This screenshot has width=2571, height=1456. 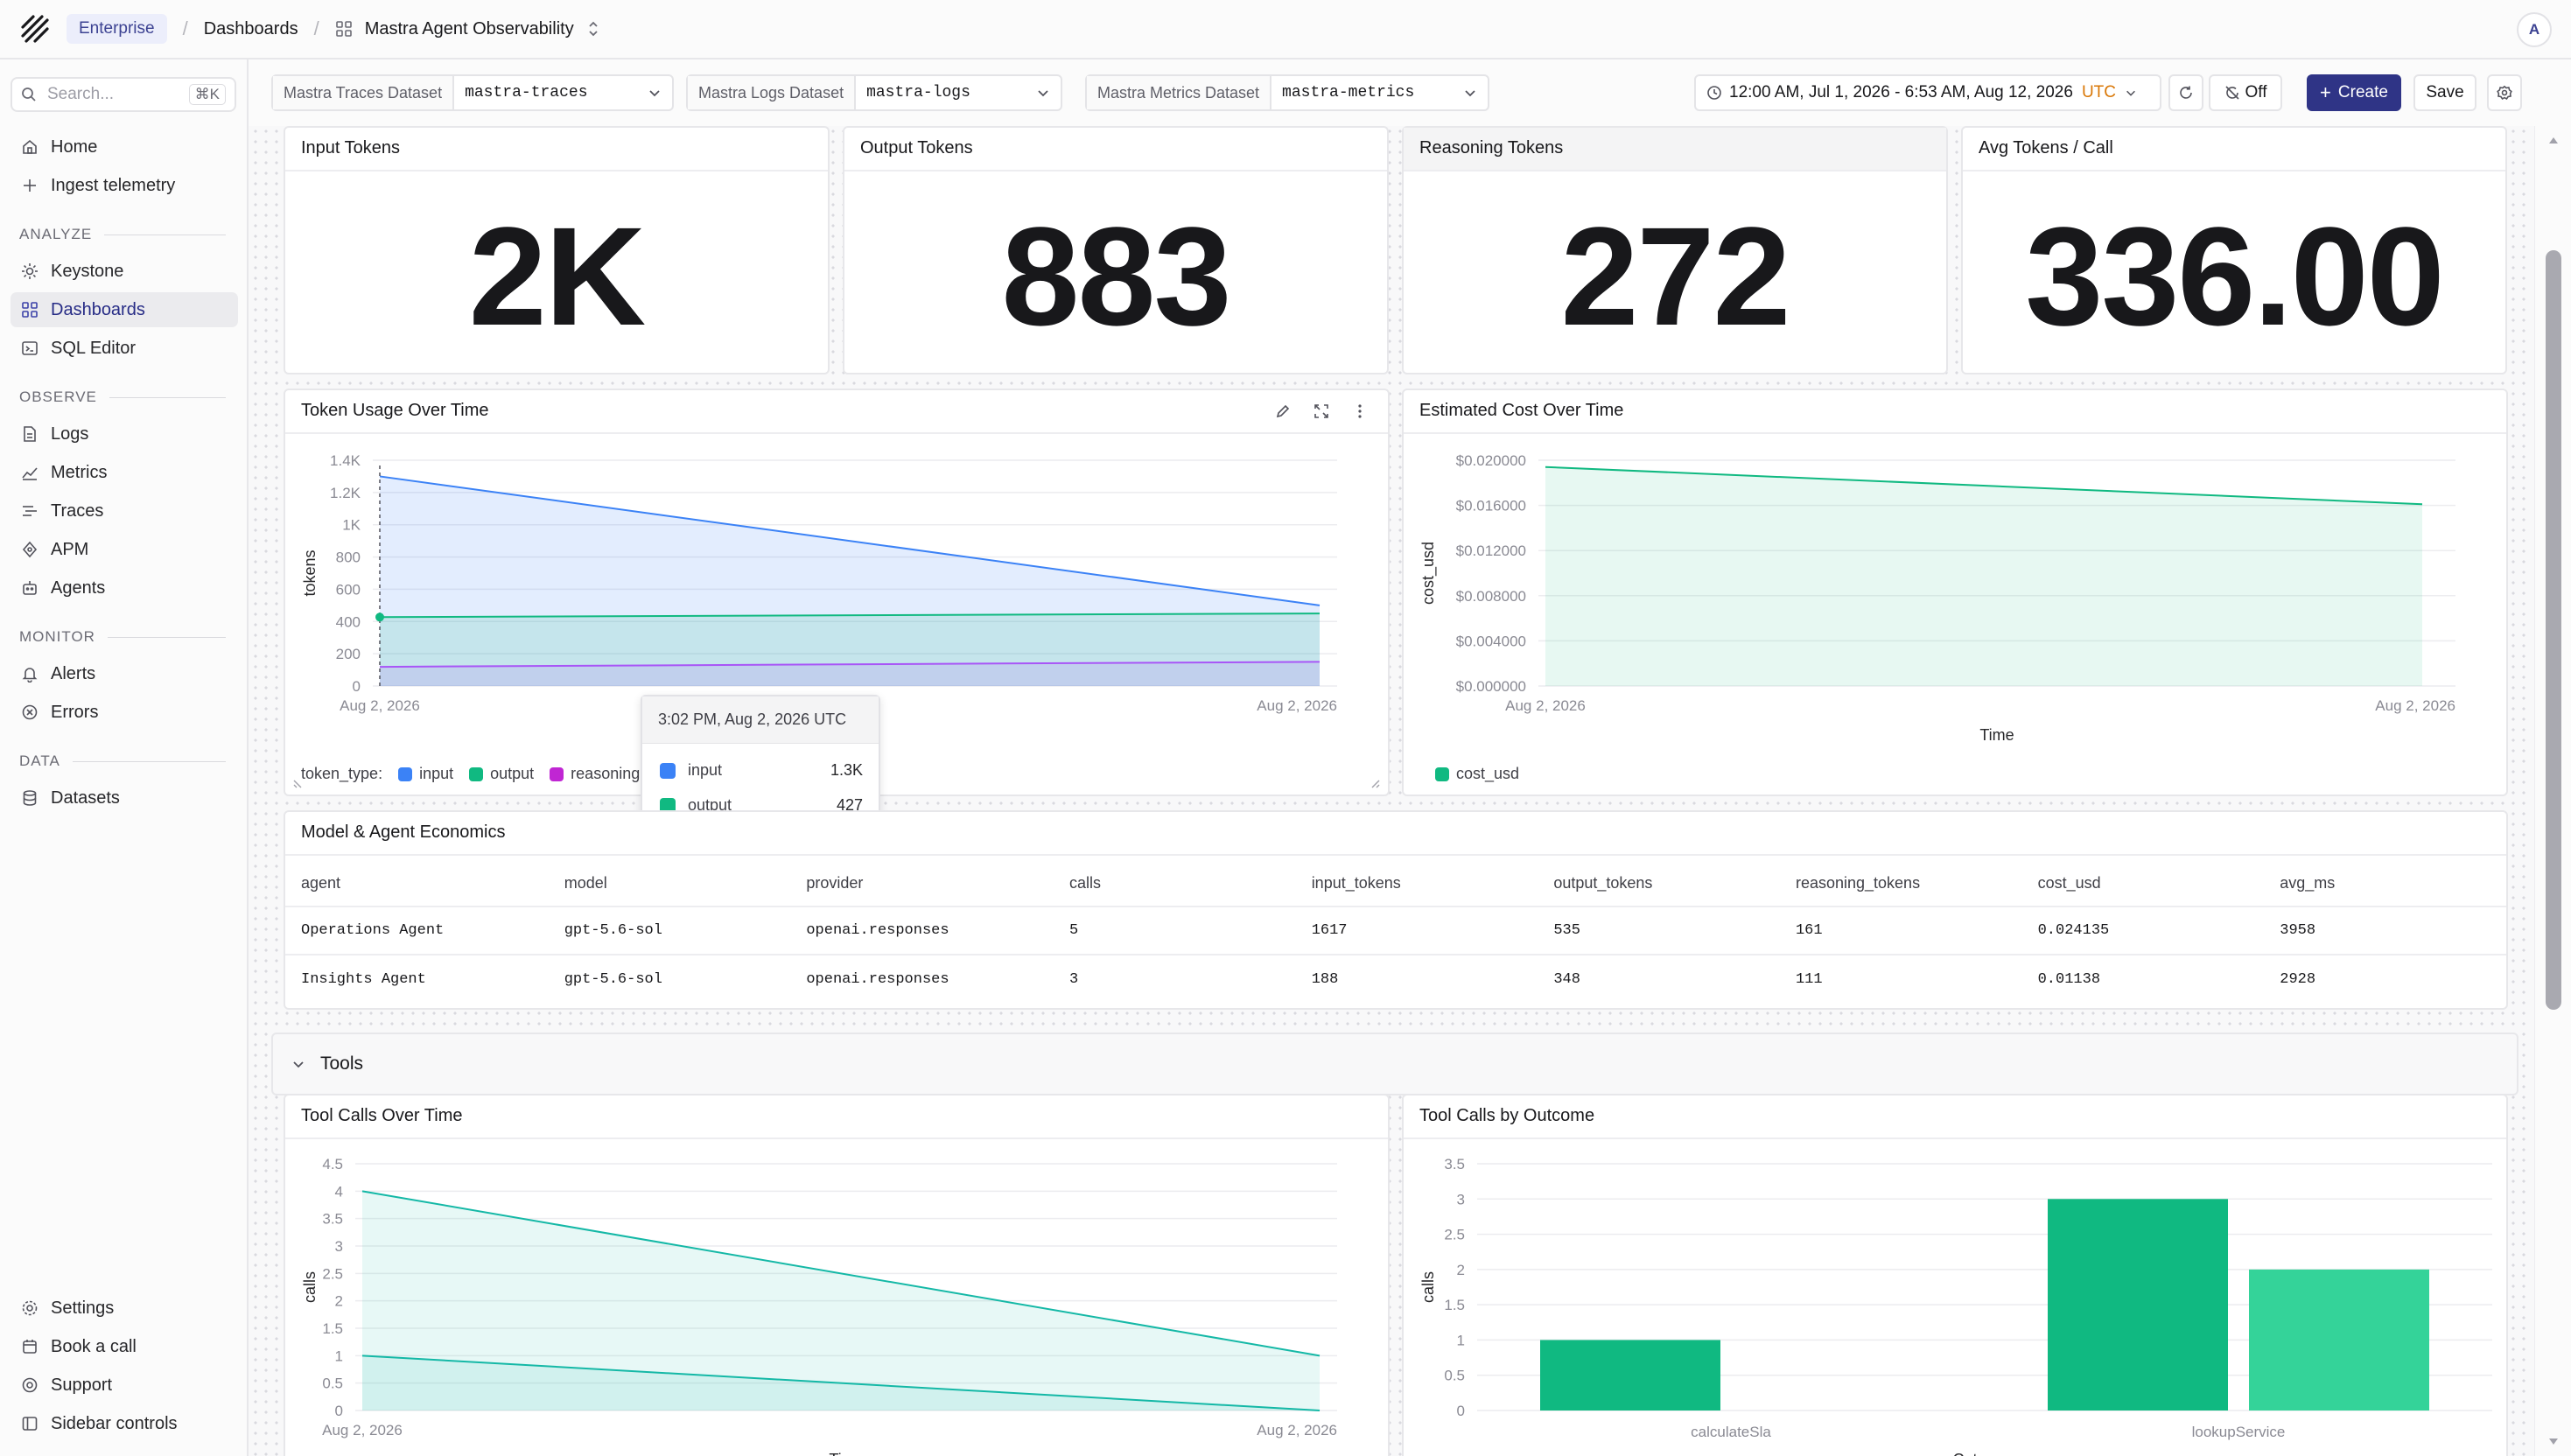 I want to click on stat-card-input-tokens: Input Tokens 2K, so click(x=557, y=250).